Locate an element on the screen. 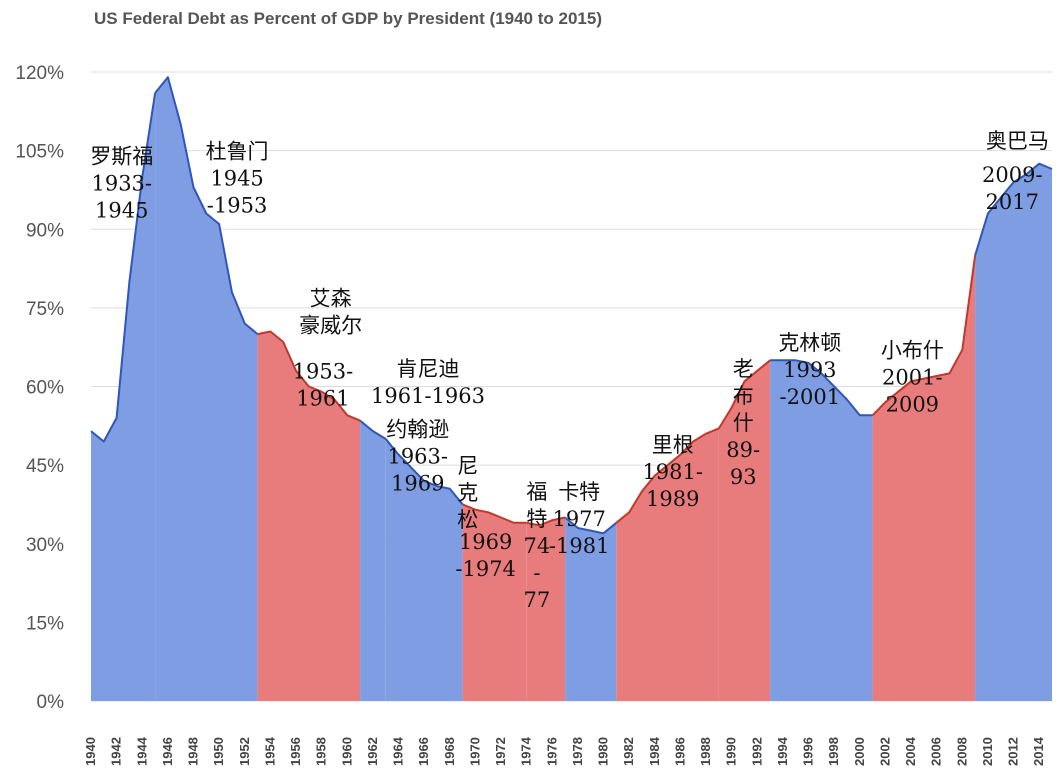 This screenshot has height=772, width=1062. x-tick-label: 1988 is located at coordinates (705, 751).